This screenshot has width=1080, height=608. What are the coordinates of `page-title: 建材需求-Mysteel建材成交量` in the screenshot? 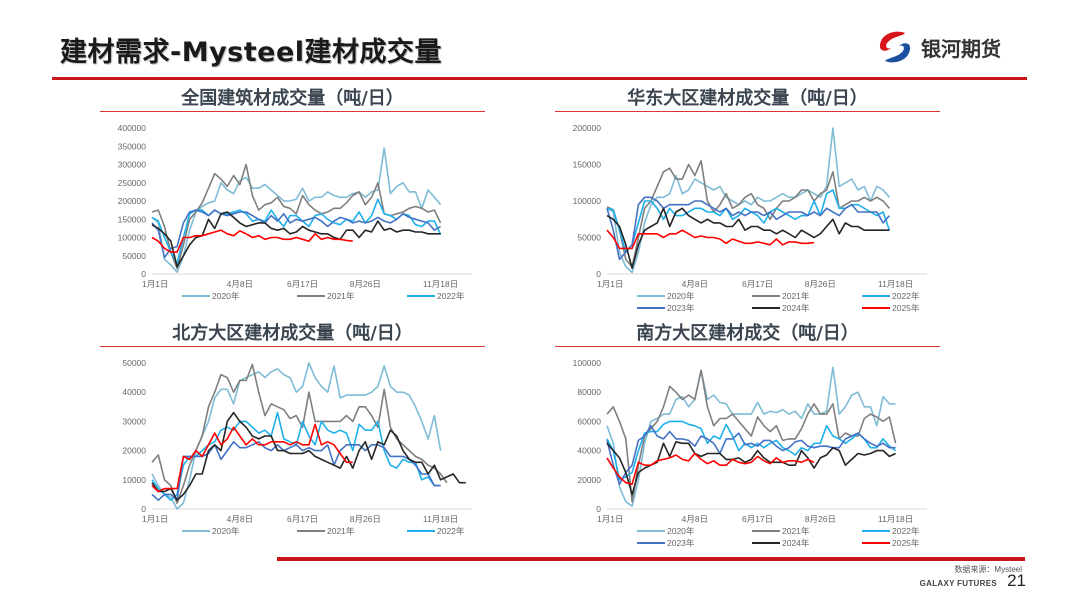 It's located at (251, 52).